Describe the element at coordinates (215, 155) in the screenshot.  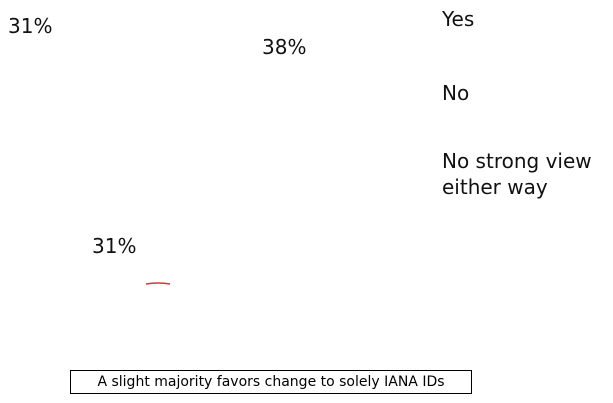
I see `slice-yes` at that location.